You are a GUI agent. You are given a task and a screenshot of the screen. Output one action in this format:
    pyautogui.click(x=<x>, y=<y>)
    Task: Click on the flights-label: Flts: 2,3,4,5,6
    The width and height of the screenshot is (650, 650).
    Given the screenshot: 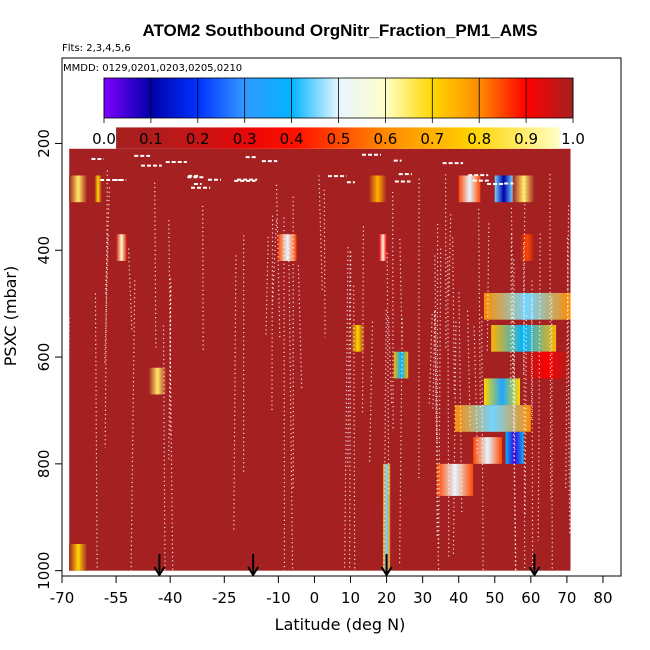 What is the action you would take?
    pyautogui.click(x=96, y=48)
    